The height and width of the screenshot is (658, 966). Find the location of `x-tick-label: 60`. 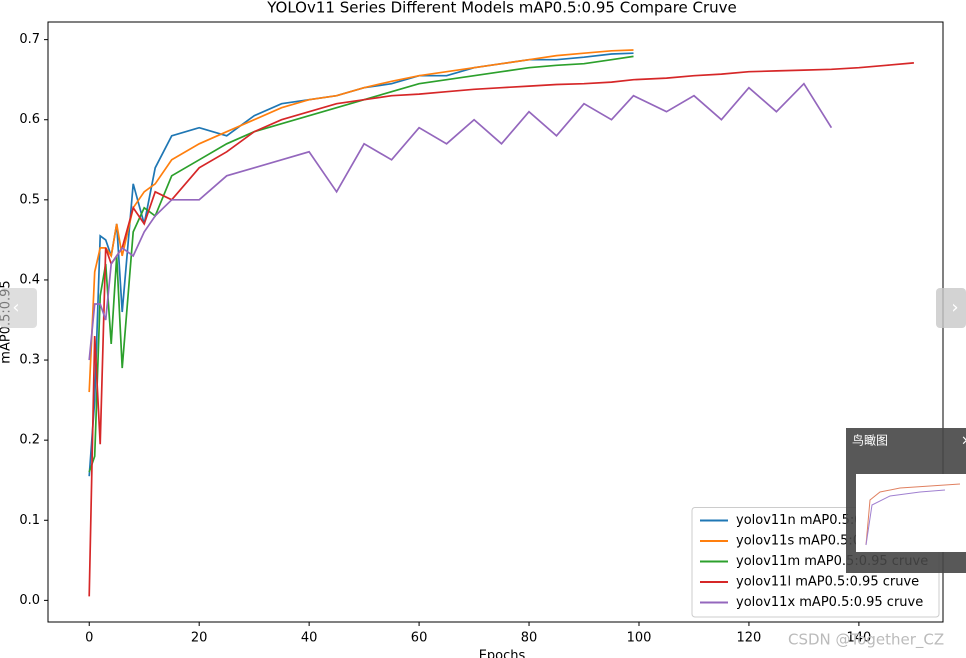

x-tick-label: 60 is located at coordinates (419, 638).